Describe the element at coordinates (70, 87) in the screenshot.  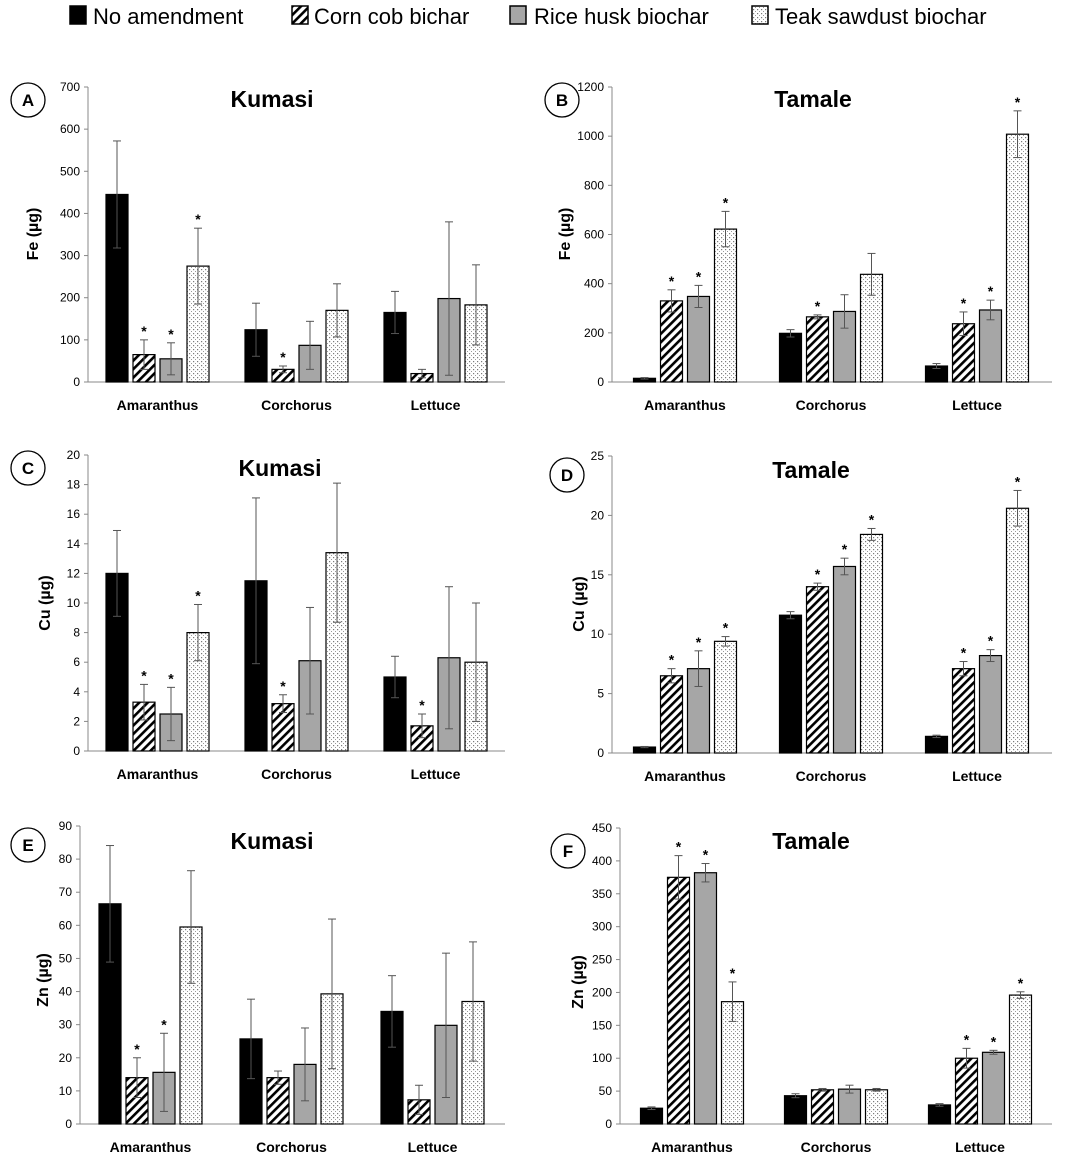
I see `y-tick-label-a: 700` at that location.